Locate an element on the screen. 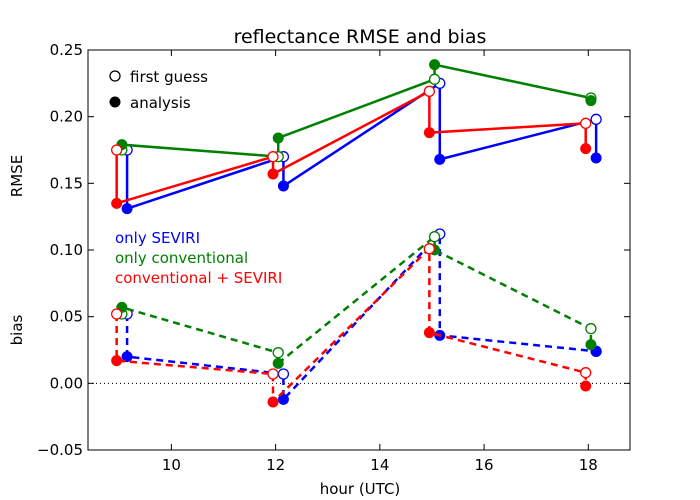  y-tick-label: 0.05 is located at coordinates (66, 317).